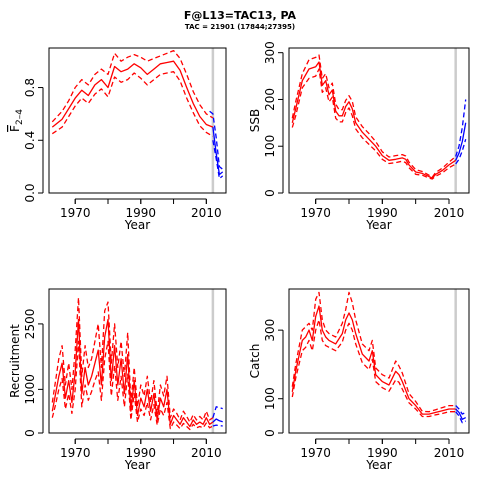 Image resolution: width=480 pixels, height=480 pixels. I want to click on y-tick-label: 200, so click(270, 99).